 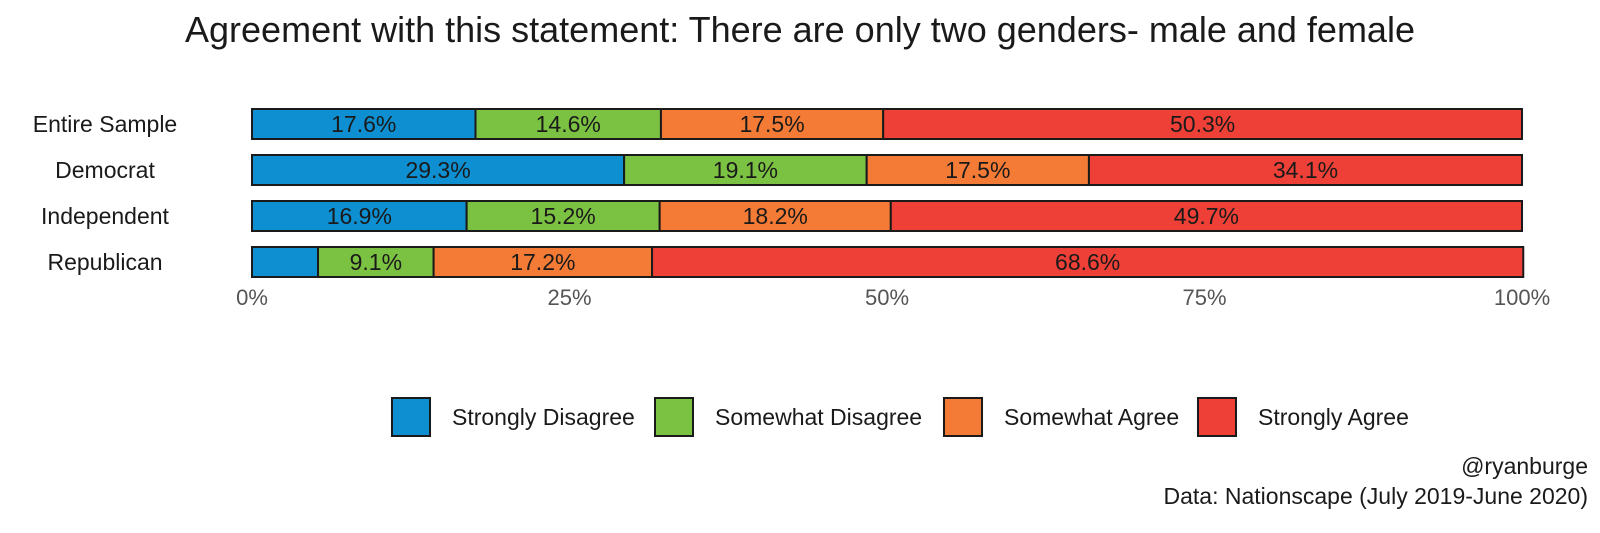 I want to click on category-label: Democrat, so click(x=105, y=170).